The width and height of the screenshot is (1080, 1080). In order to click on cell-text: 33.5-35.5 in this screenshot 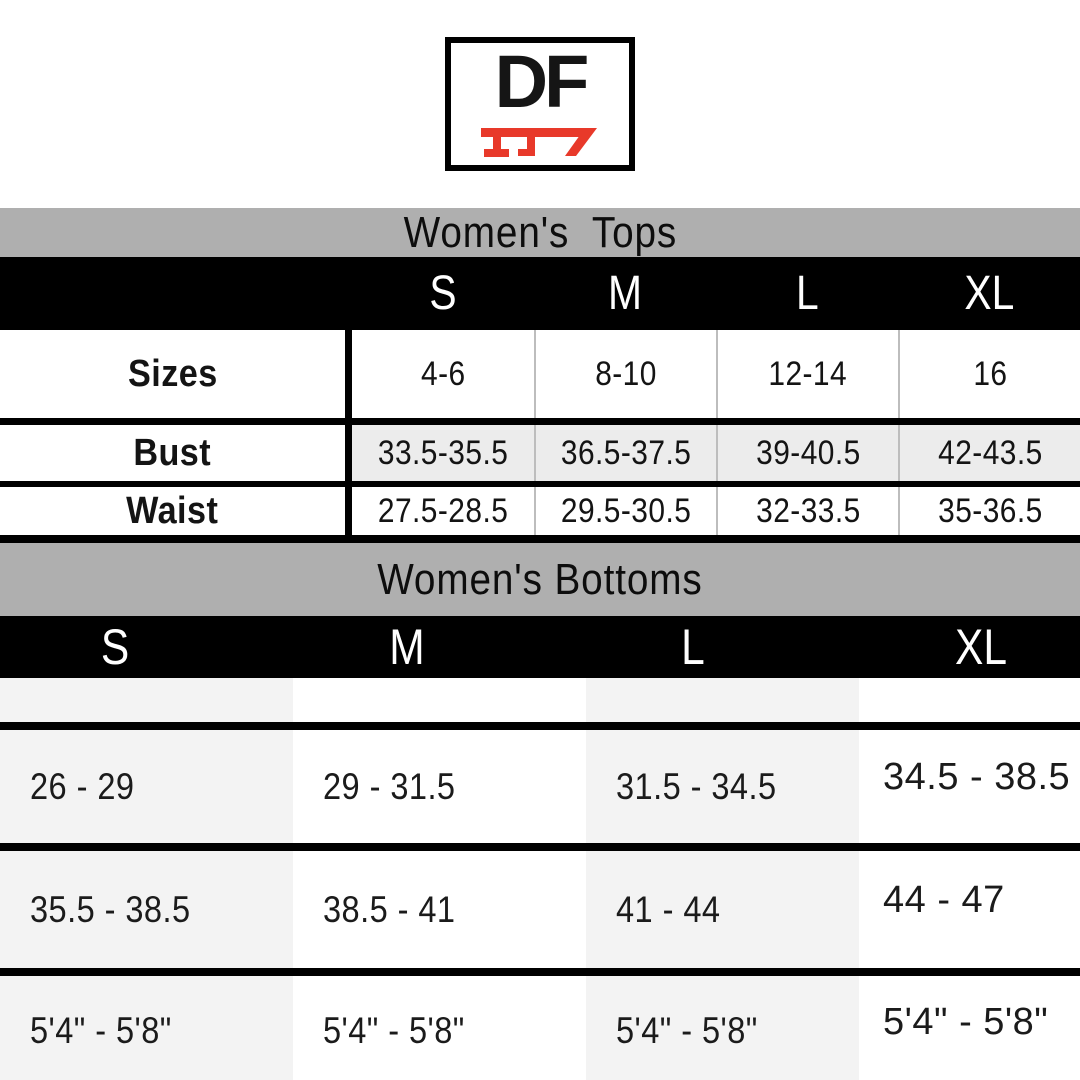, I will do `click(443, 452)`.